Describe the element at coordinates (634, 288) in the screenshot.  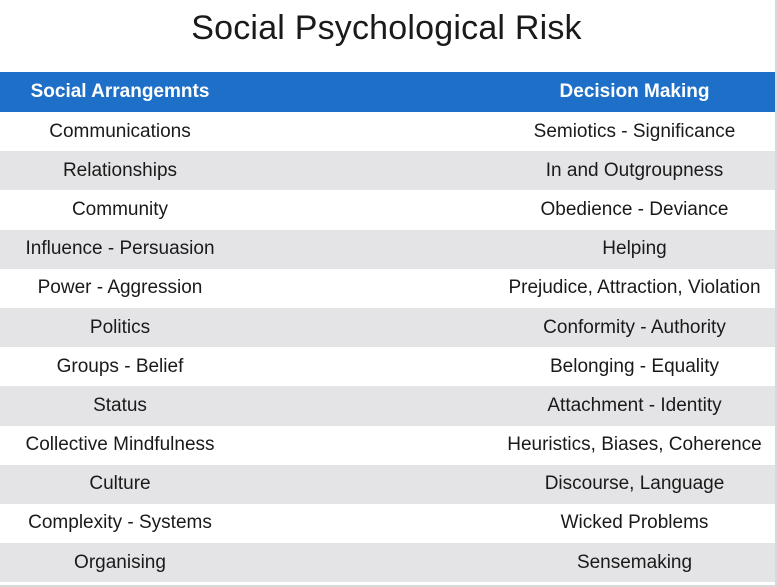
I see `cell-decision-making: Prejudice, Attraction, Violation` at that location.